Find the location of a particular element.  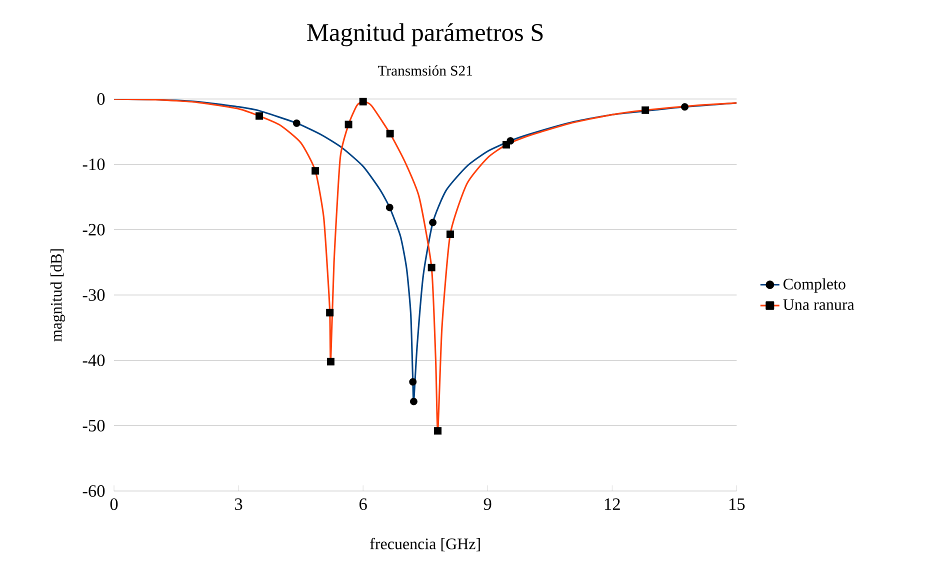

x-tick-label: 15 is located at coordinates (737, 504).